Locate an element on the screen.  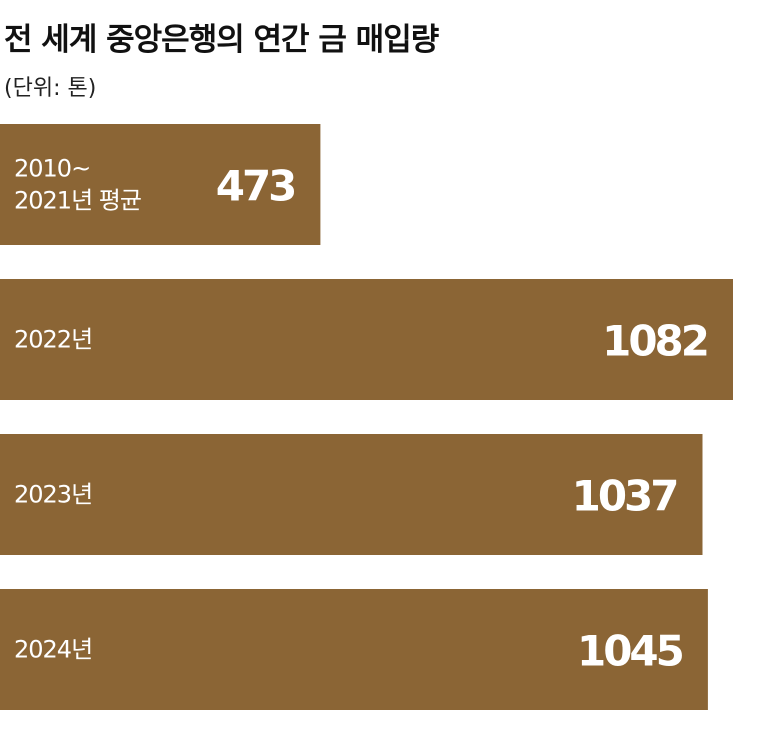
unit-label: (단위: 톤) is located at coordinates (50, 88).